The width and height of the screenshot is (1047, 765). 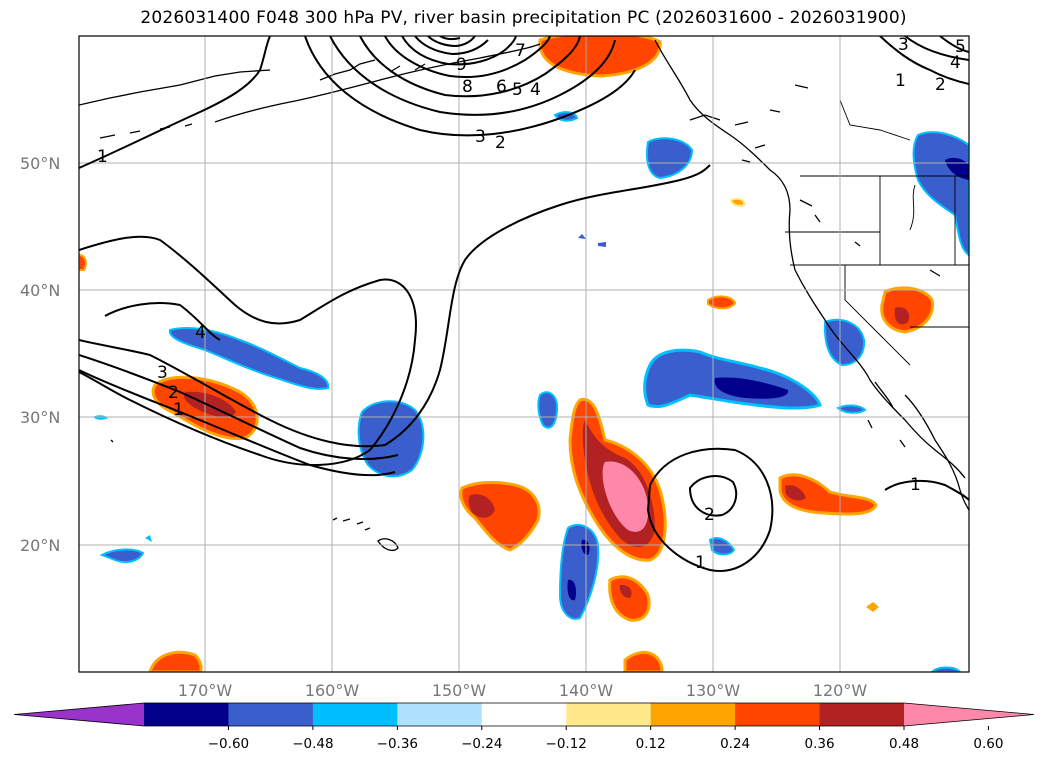 What do you see at coordinates (40, 290) in the screenshot?
I see `lat-label: 40°N` at bounding box center [40, 290].